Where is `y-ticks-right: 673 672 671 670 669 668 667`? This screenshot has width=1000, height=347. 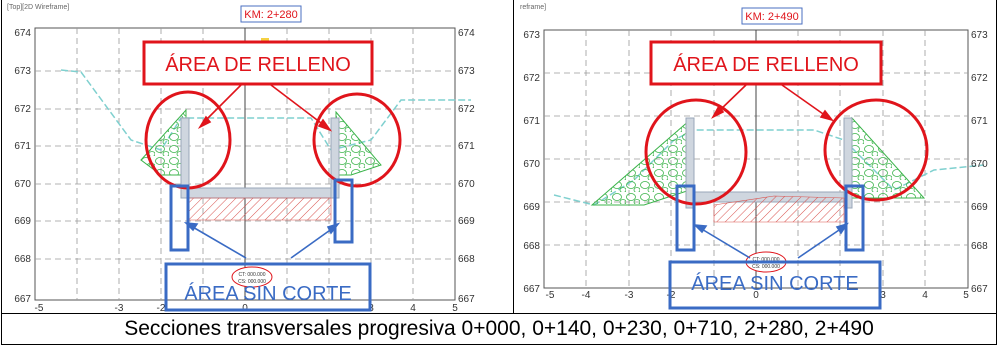 y-ticks-right: 673 672 671 670 669 668 667 is located at coordinates (979, 162).